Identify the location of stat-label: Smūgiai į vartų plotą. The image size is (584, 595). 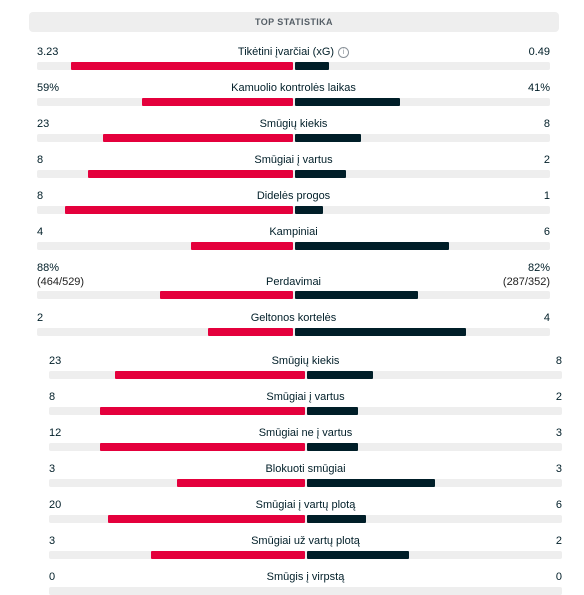
(305, 505).